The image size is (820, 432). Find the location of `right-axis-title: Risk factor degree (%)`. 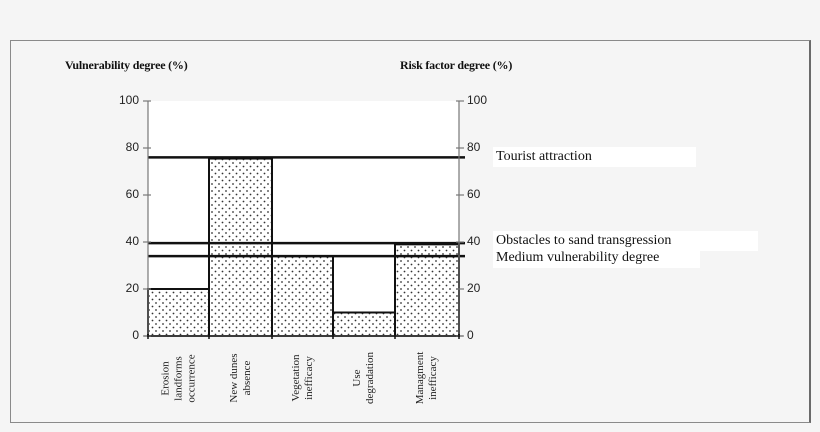

right-axis-title: Risk factor degree (%) is located at coordinates (456, 65).